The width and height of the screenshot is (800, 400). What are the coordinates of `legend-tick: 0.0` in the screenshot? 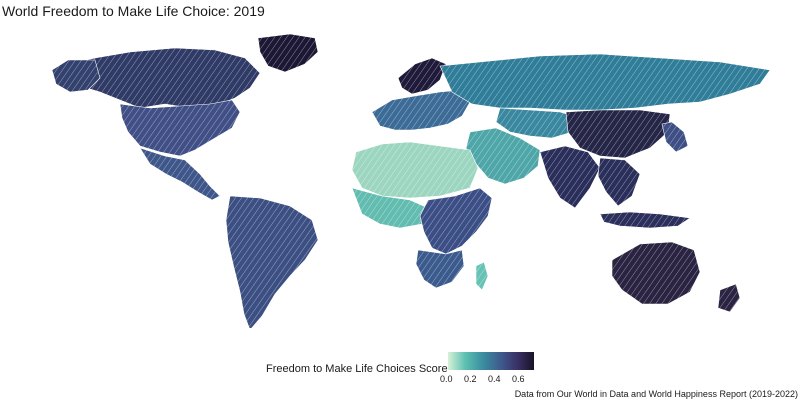 It's located at (446, 379).